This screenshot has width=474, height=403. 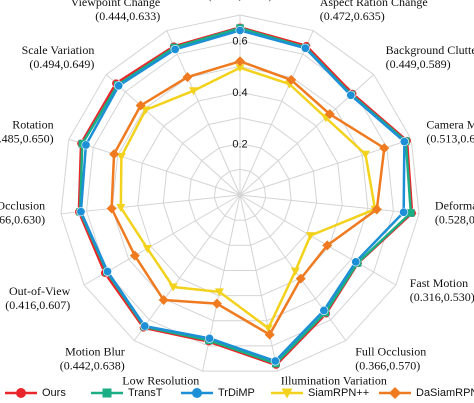 I want to click on category-label: Partial Occlusion(0.466,0.630), so click(x=22, y=212).